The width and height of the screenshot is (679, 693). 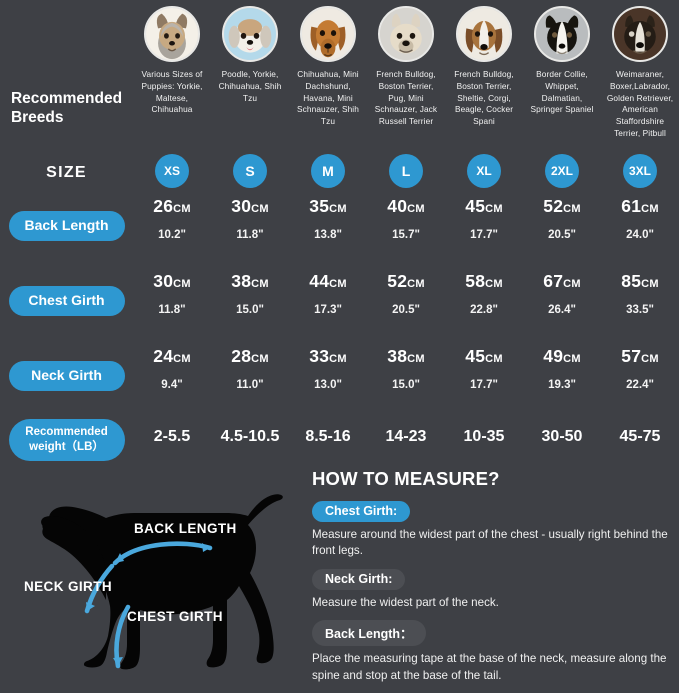 I want to click on size-badge-l: L, so click(x=406, y=171).